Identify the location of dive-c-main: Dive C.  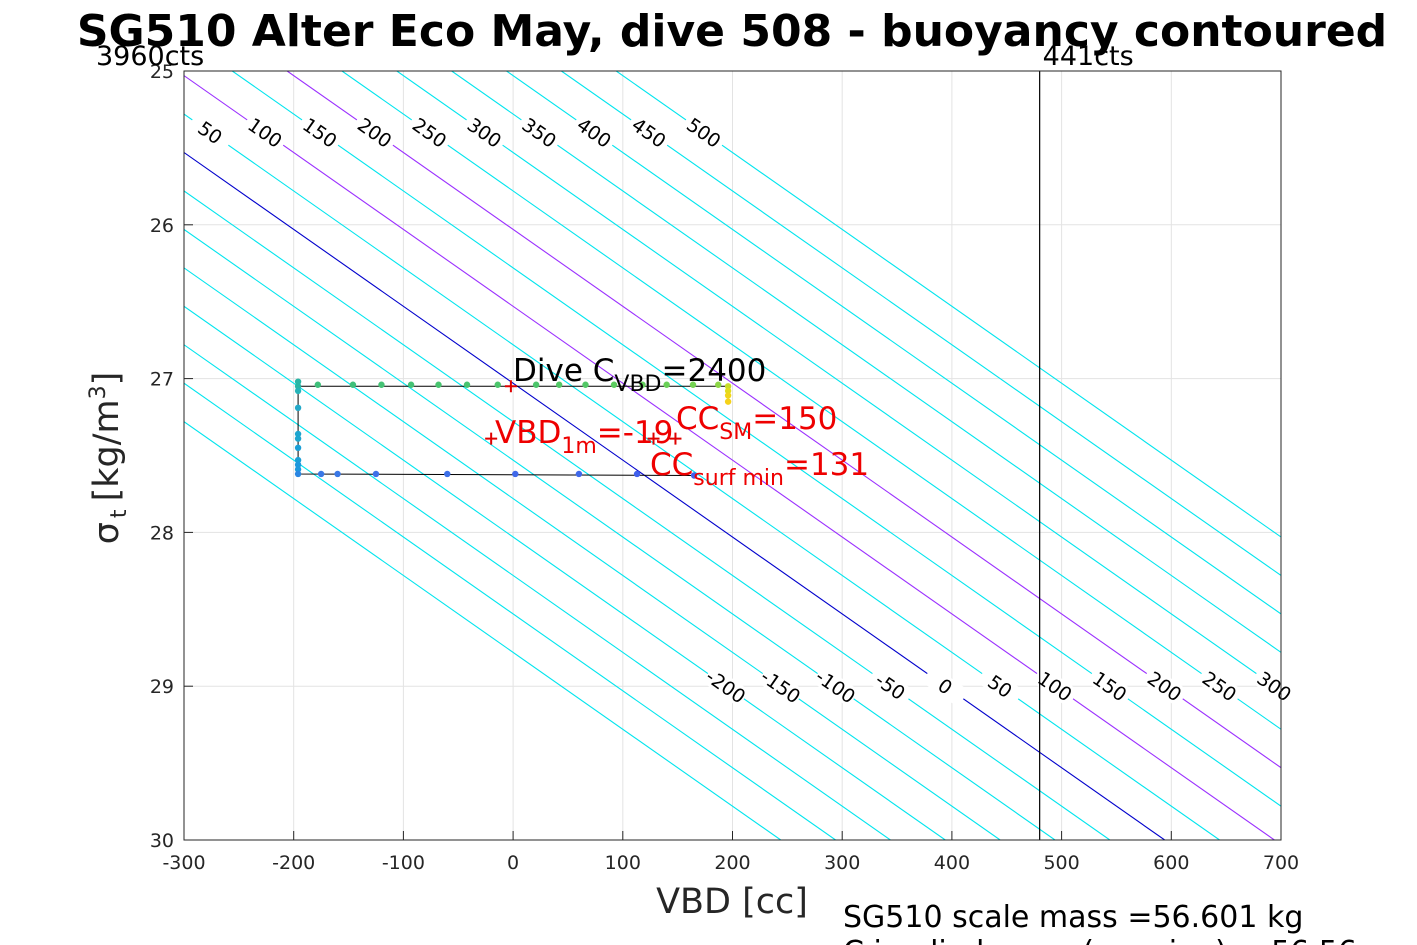
(563, 371).